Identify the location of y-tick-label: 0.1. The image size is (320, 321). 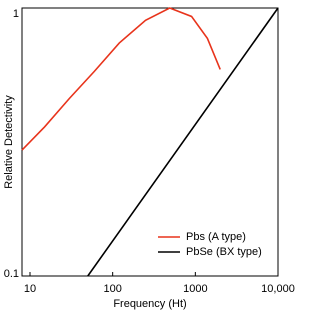
(11, 274).